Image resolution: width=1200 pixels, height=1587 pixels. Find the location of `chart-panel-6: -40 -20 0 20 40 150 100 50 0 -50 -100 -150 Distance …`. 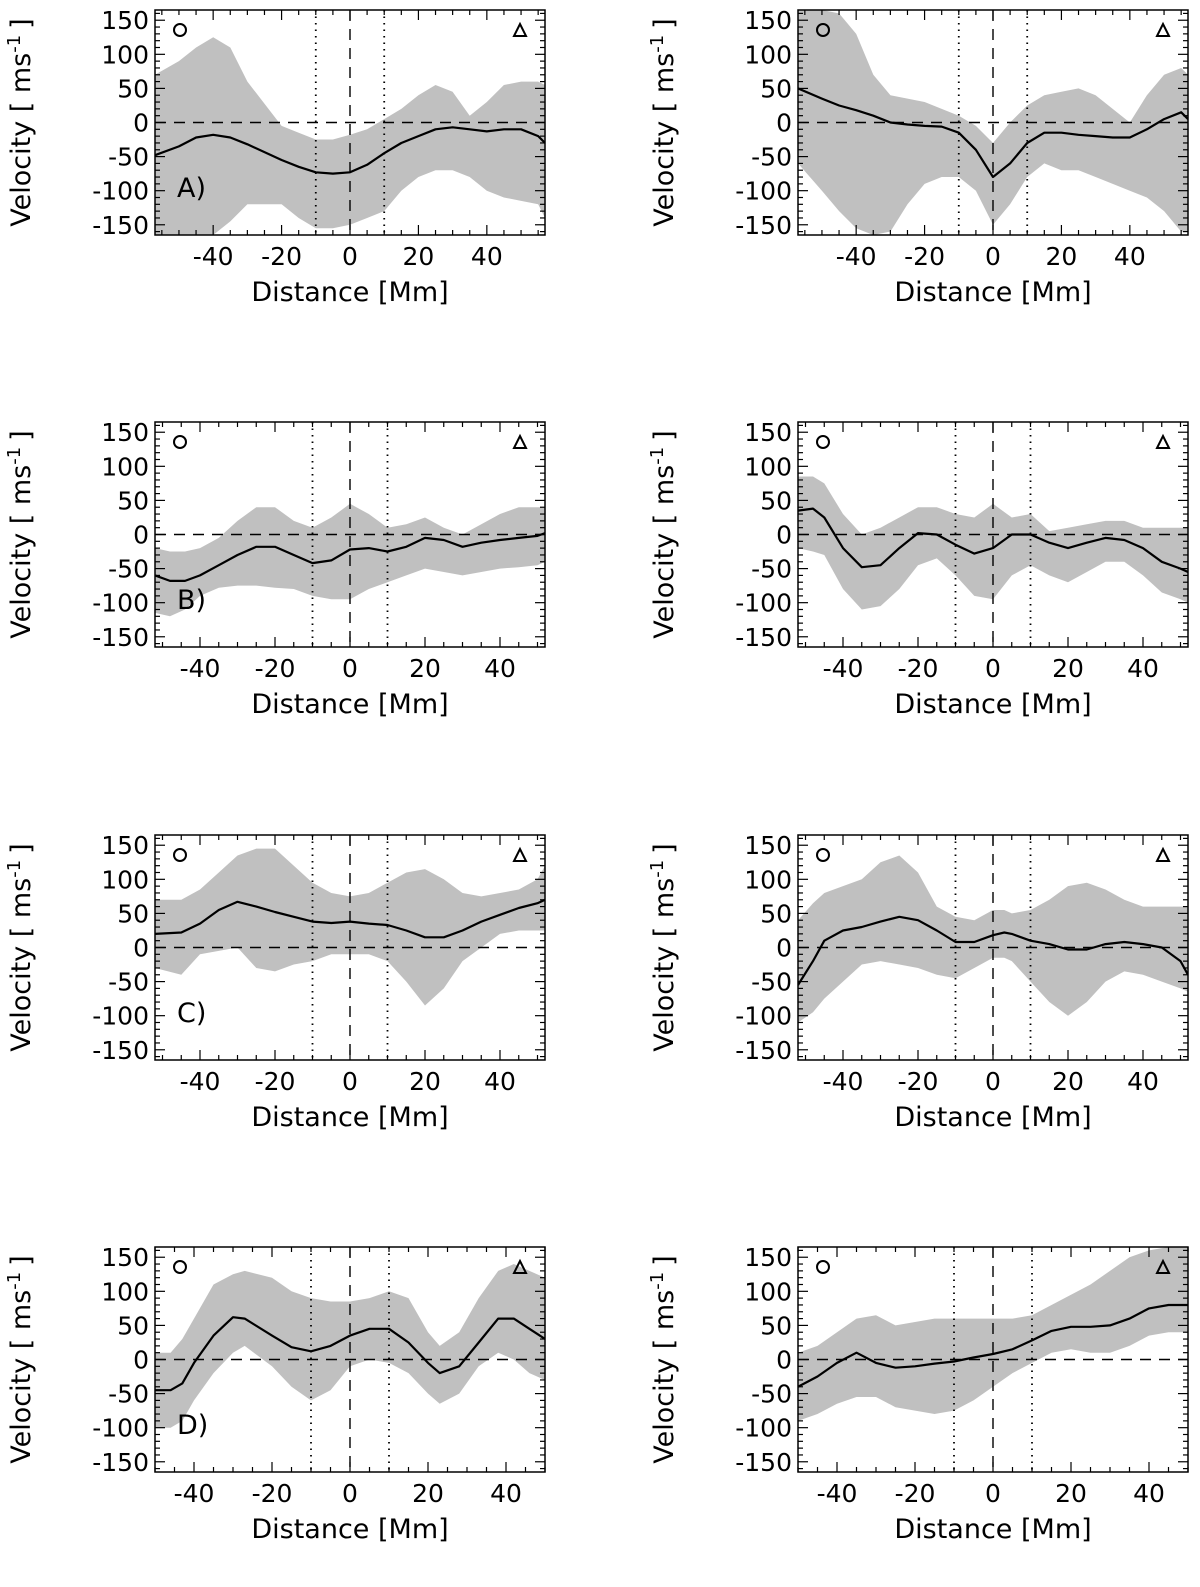

chart-panel-6: -40 -20 0 20 40 150 100 50 0 -50 -100 -150 Distance … is located at coordinates (918, 982).